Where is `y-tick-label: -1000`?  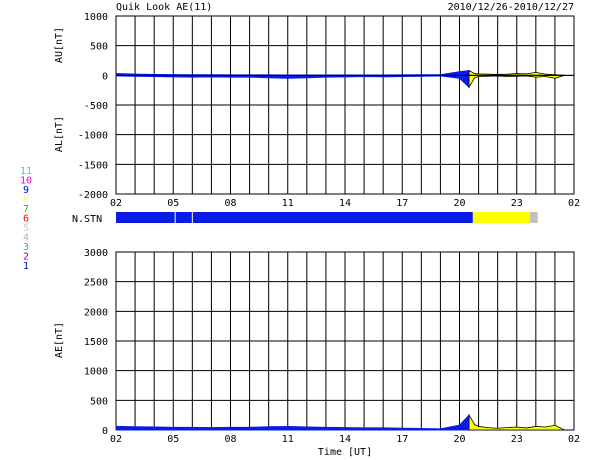 y-tick-label: -1000 is located at coordinates (93, 136).